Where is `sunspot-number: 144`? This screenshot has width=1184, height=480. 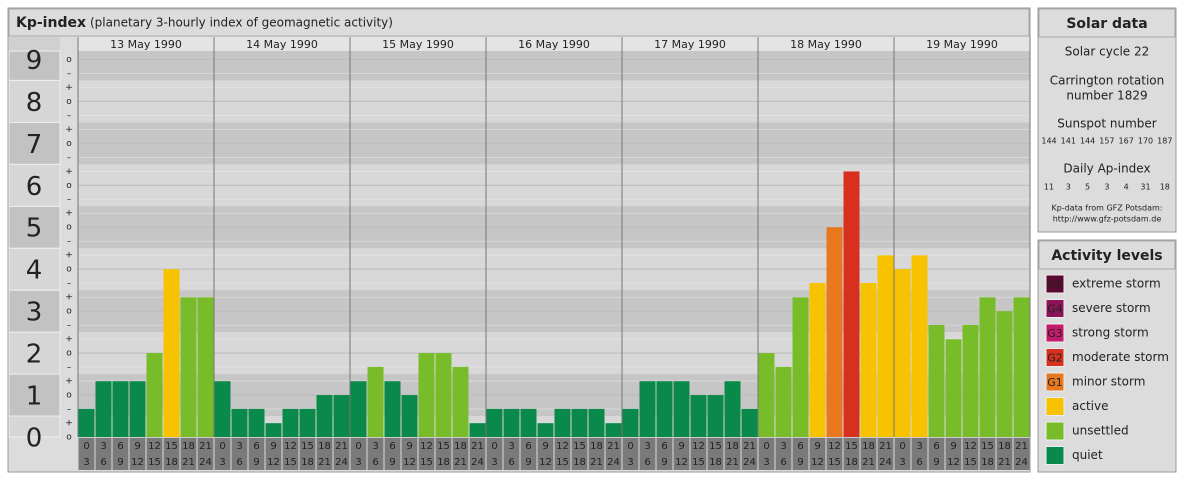
sunspot-number: 144 is located at coordinates (1087, 141).